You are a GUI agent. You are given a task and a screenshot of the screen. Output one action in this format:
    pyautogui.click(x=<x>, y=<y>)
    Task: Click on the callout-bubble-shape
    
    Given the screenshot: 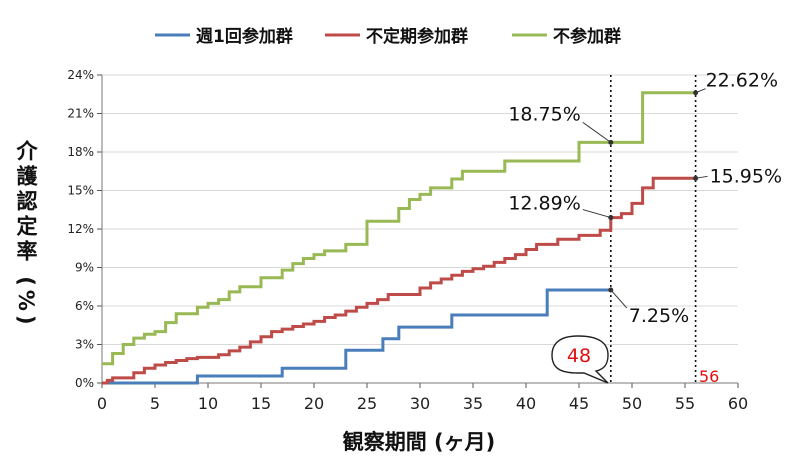 What is the action you would take?
    pyautogui.click(x=580, y=359)
    